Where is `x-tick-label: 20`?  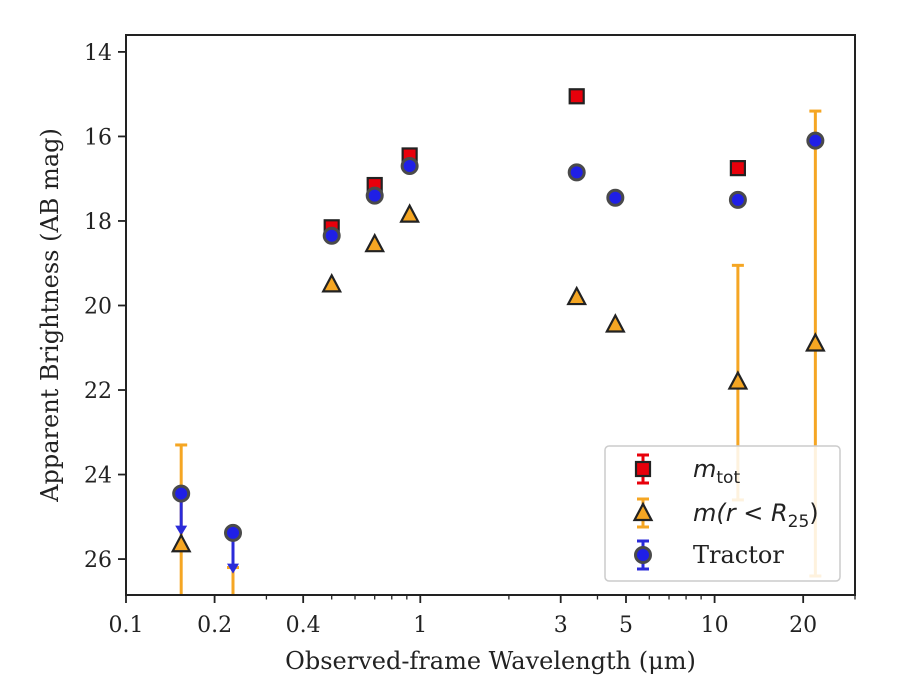 x-tick-label: 20 is located at coordinates (803, 625).